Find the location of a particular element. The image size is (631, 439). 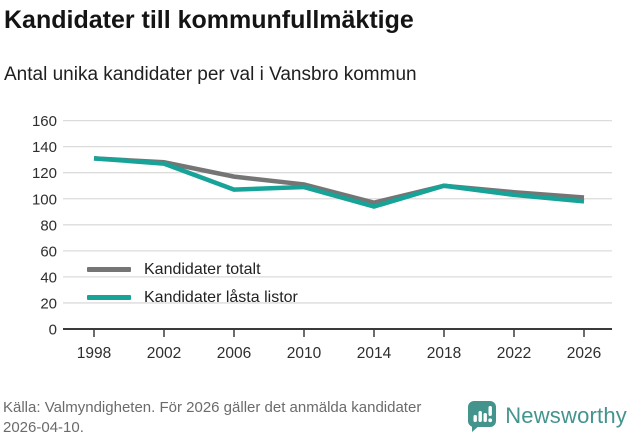

svg-text: 2002 is located at coordinates (164, 353).